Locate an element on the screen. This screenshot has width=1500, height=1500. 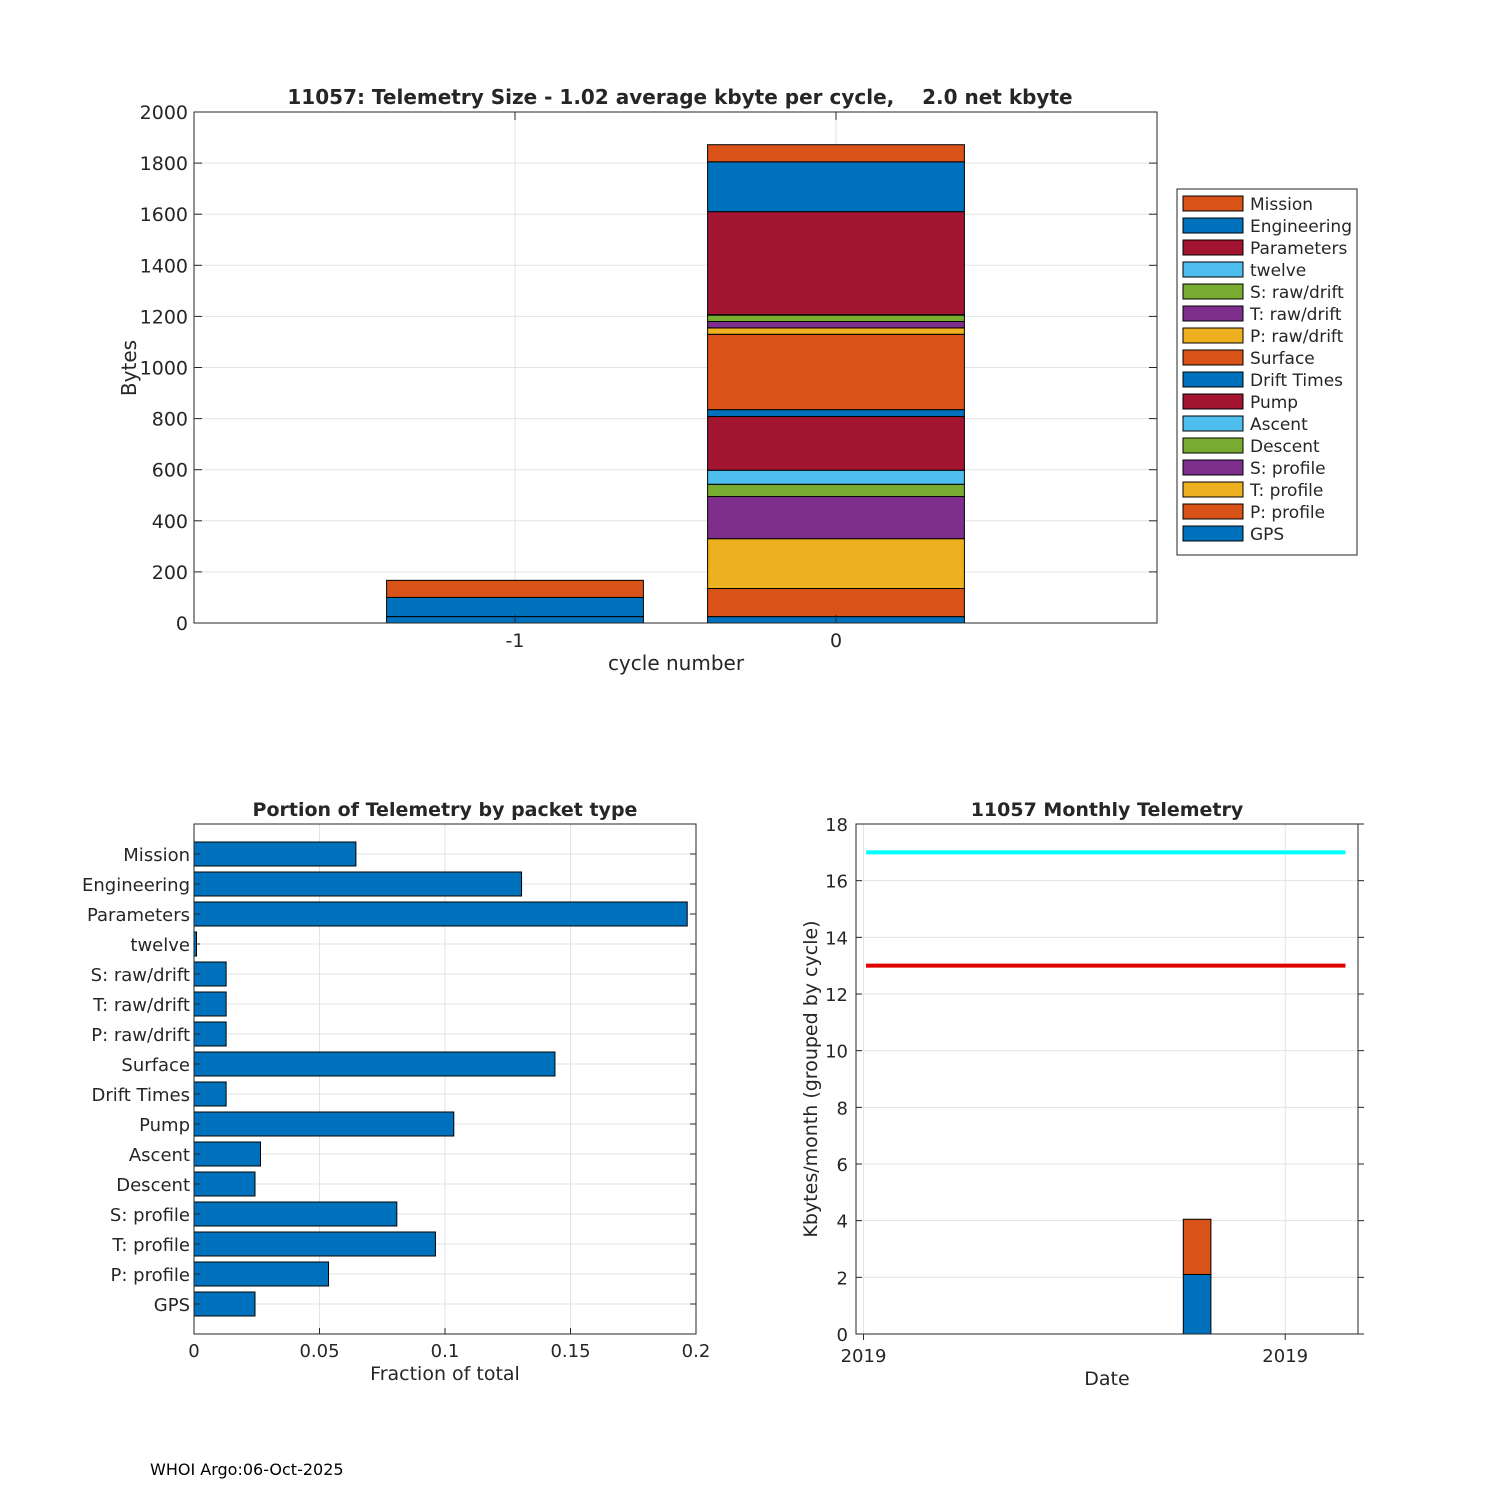
chart2-title: Portion of Telemetry by packet type is located at coordinates (445, 810).